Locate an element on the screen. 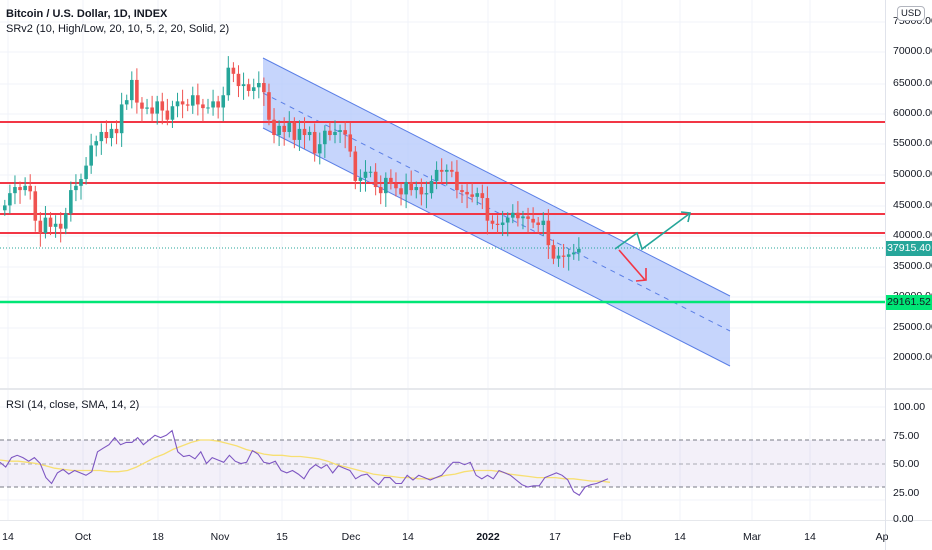  last-price-tag: 37915.40 is located at coordinates (909, 248).